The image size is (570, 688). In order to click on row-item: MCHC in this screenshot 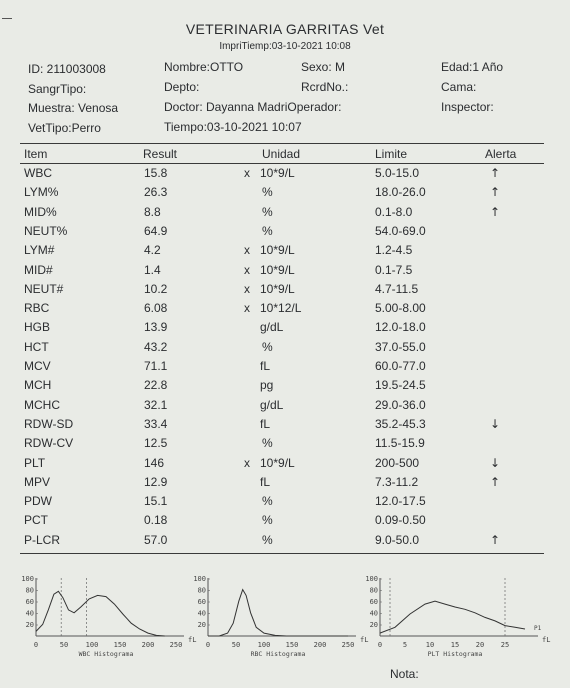, I will do `click(42, 404)`.